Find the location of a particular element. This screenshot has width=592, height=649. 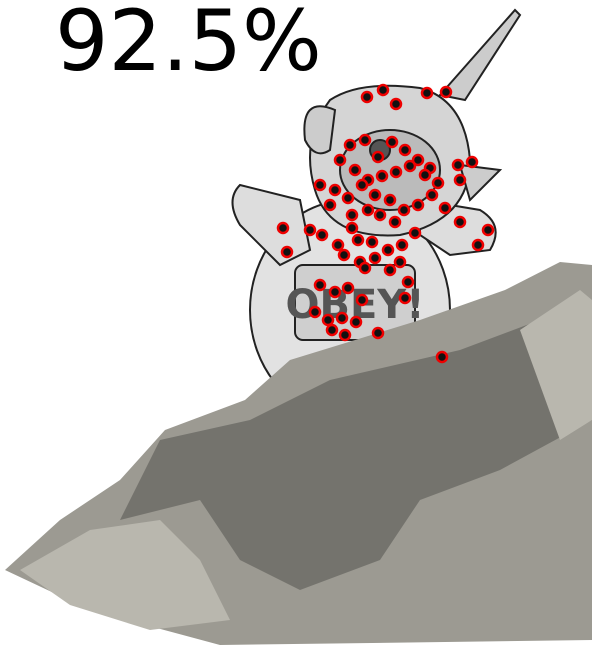

score-text: 92.5% is located at coordinates (188, 45).